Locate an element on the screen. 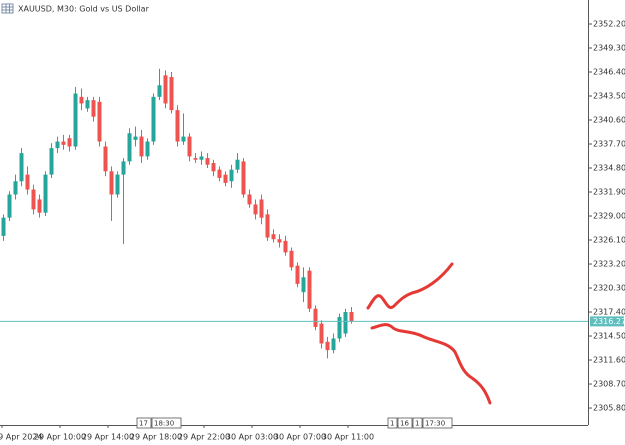 The width and height of the screenshot is (625, 445). current-price-box is located at coordinates (607, 321).